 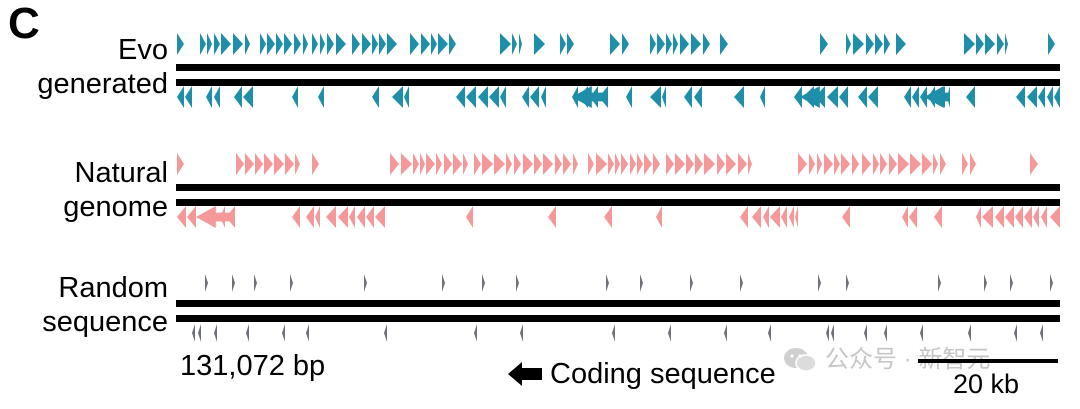 I want to click on track-label-random: Random sequence, so click(x=105, y=305).